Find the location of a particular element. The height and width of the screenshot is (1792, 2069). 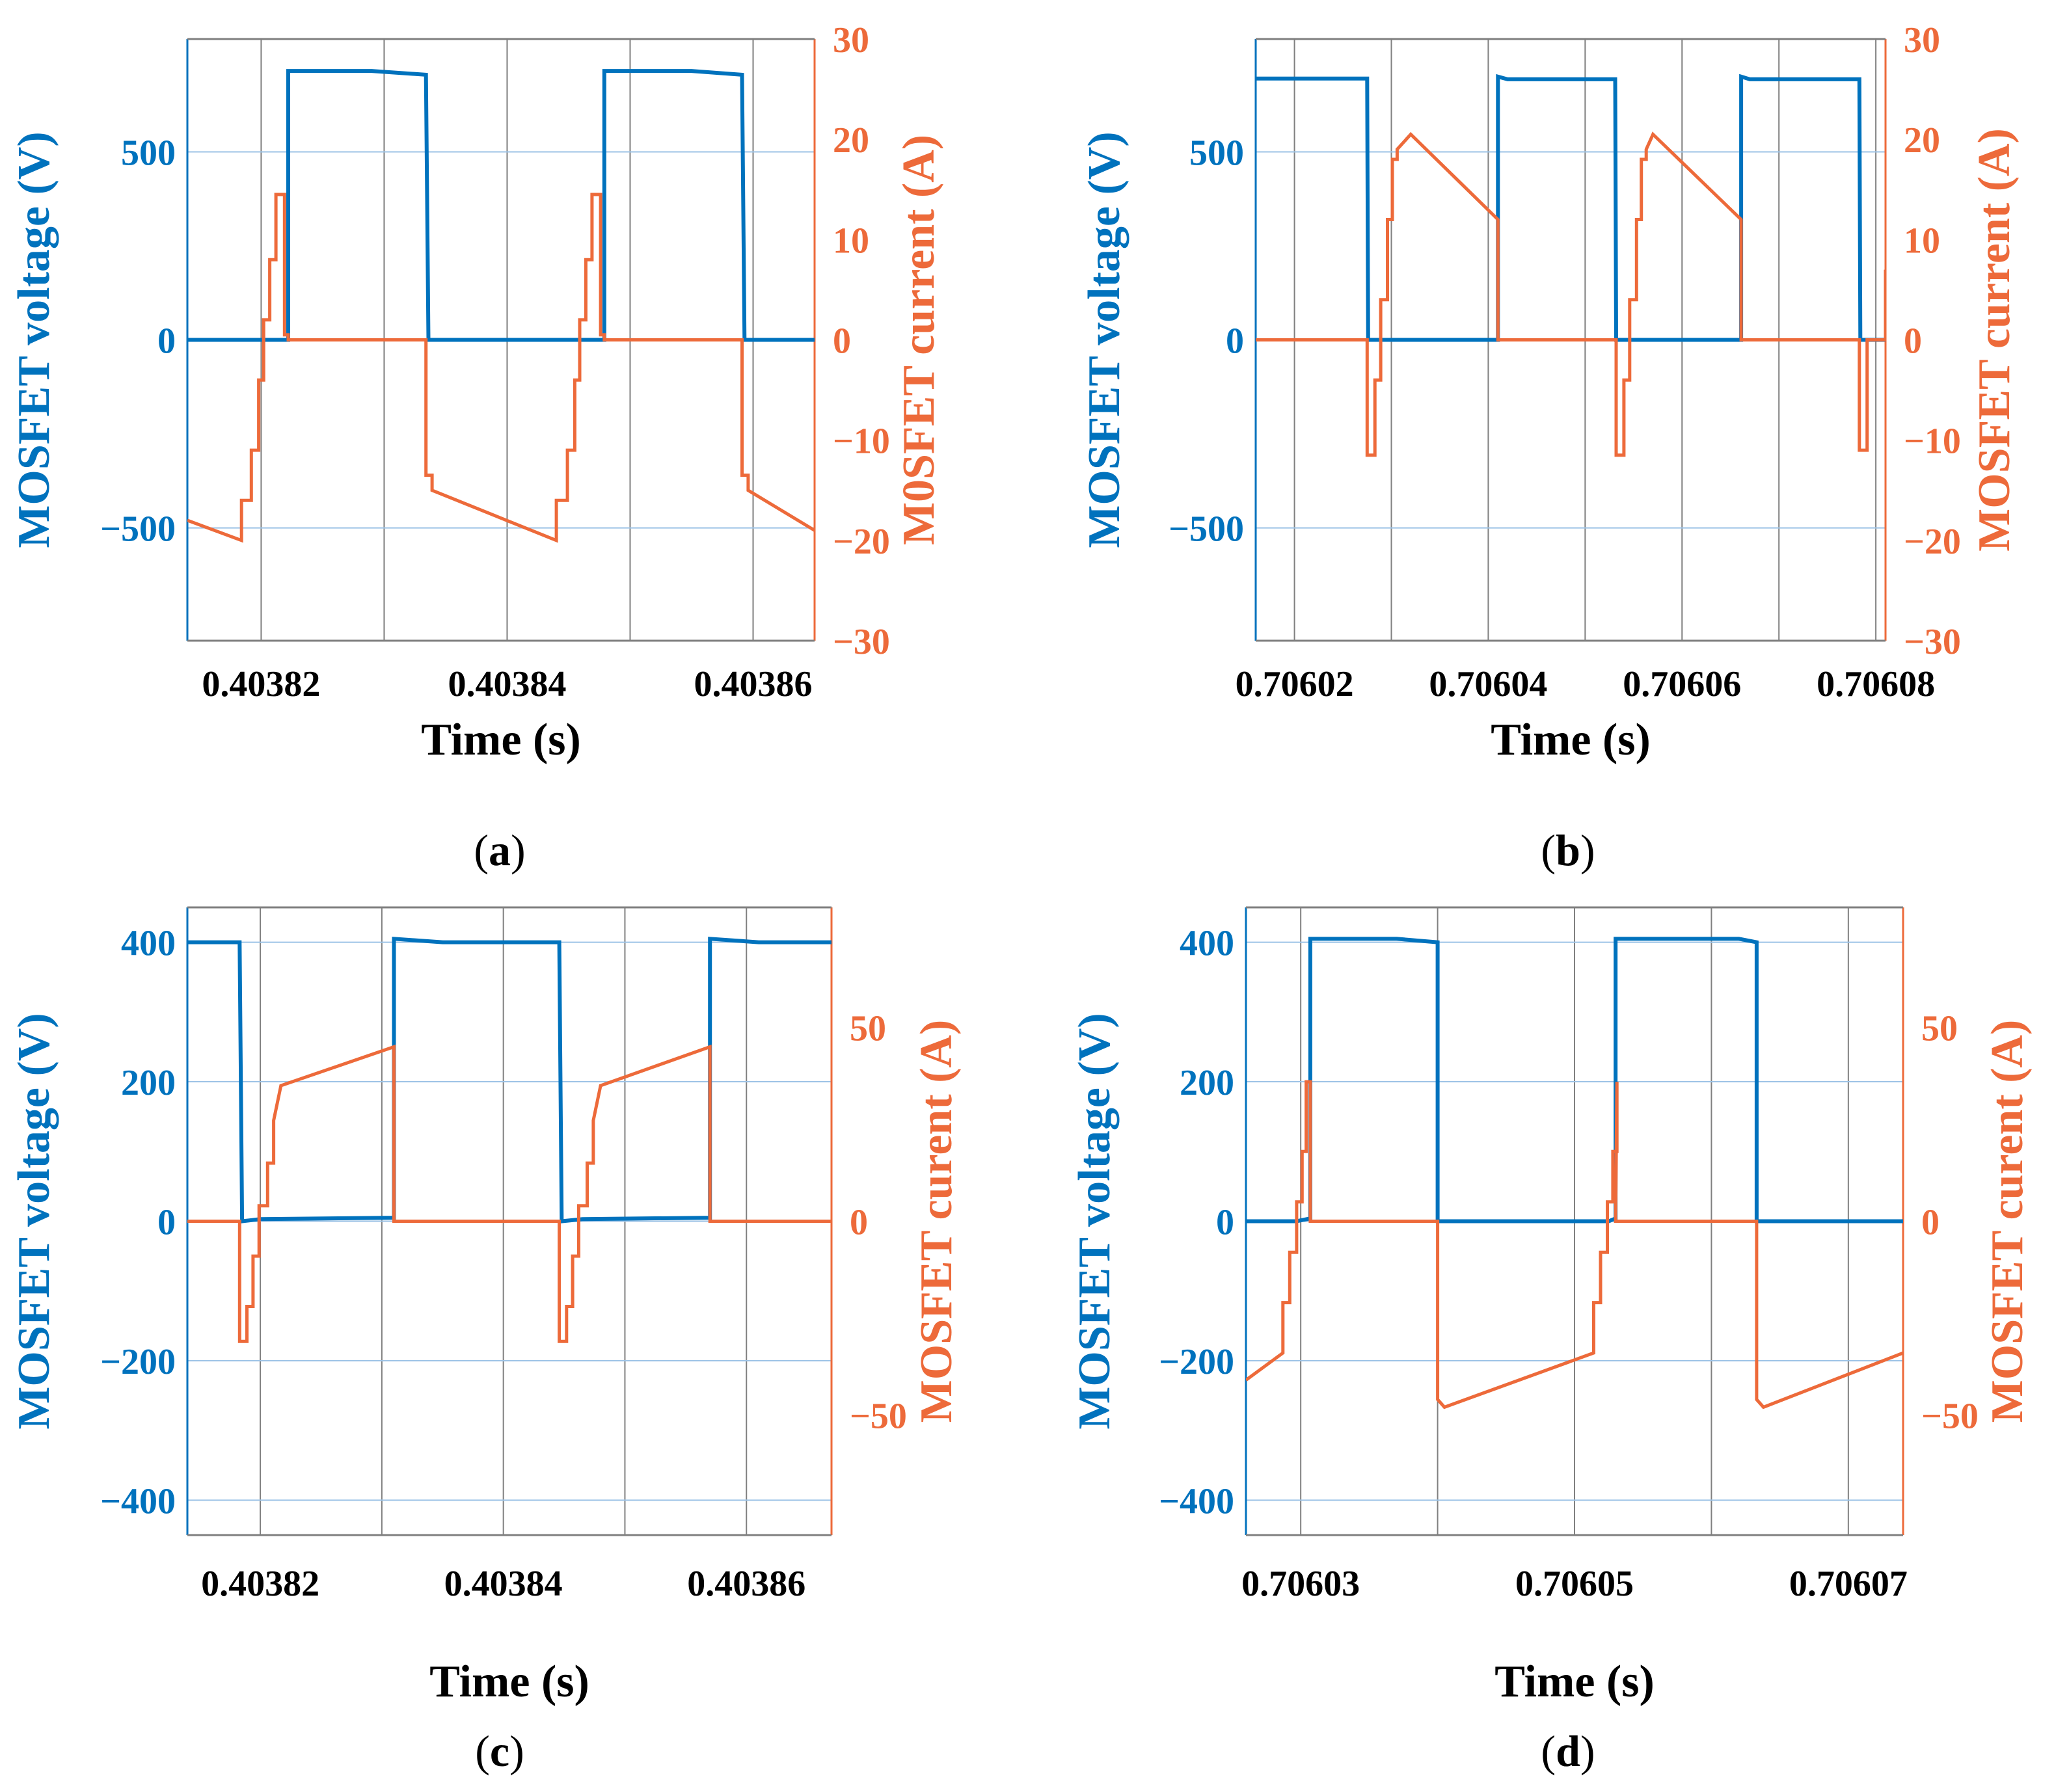

panel-caption: (d) is located at coordinates (1568, 1751).